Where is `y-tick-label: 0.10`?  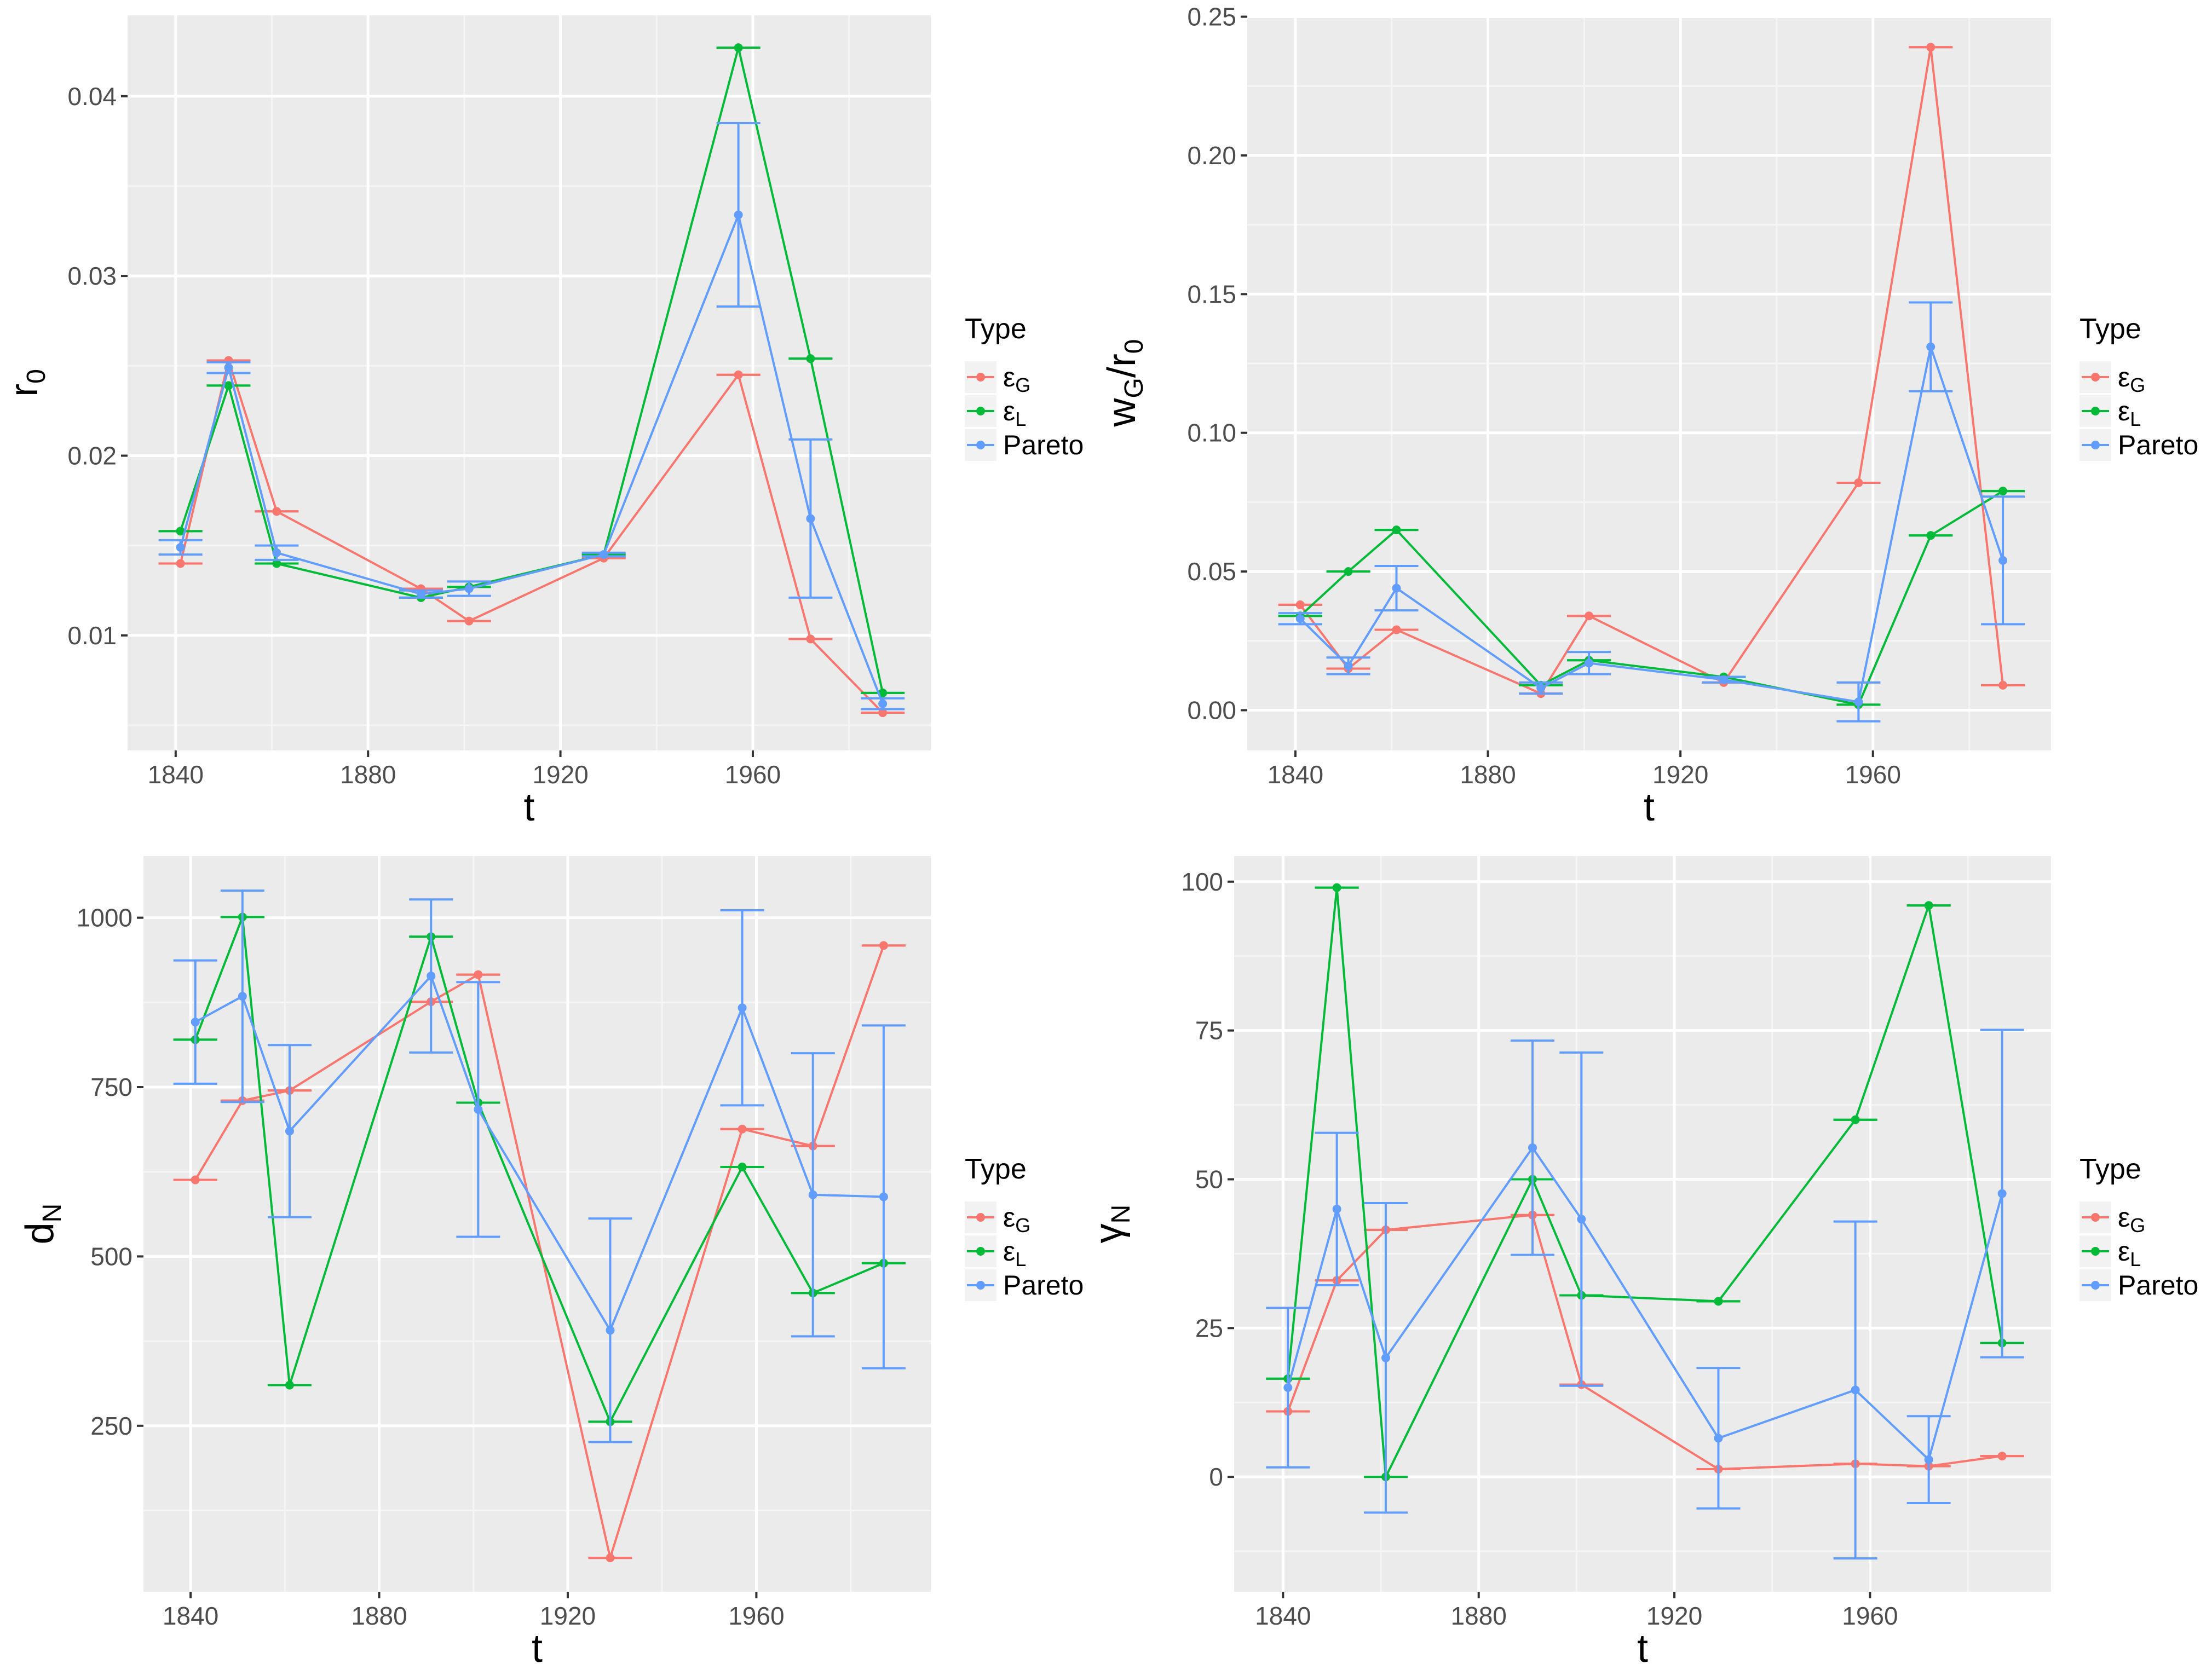
y-tick-label: 0.10 is located at coordinates (1212, 433).